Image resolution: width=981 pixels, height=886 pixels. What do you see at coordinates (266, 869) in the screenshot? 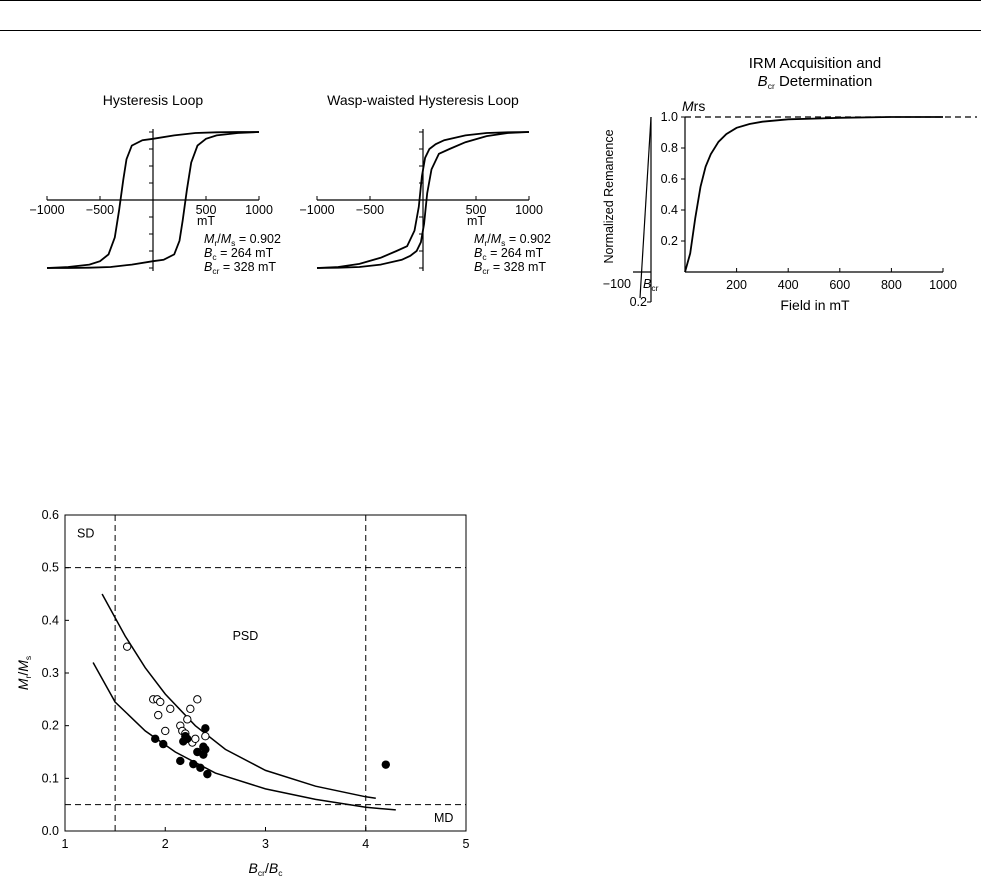
I see `x-axis-label: Bcr/Bc` at bounding box center [266, 869].